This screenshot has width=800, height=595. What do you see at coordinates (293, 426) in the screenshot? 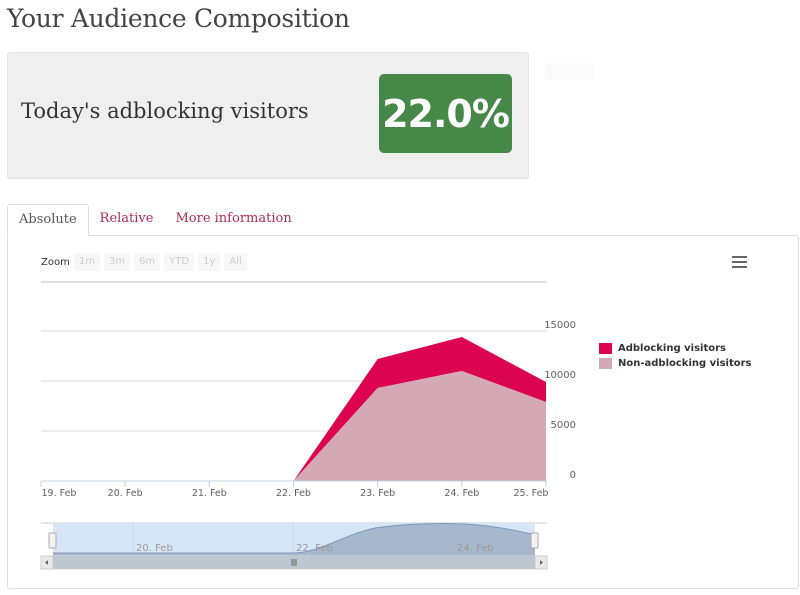
I see `area-non-adblocking` at bounding box center [293, 426].